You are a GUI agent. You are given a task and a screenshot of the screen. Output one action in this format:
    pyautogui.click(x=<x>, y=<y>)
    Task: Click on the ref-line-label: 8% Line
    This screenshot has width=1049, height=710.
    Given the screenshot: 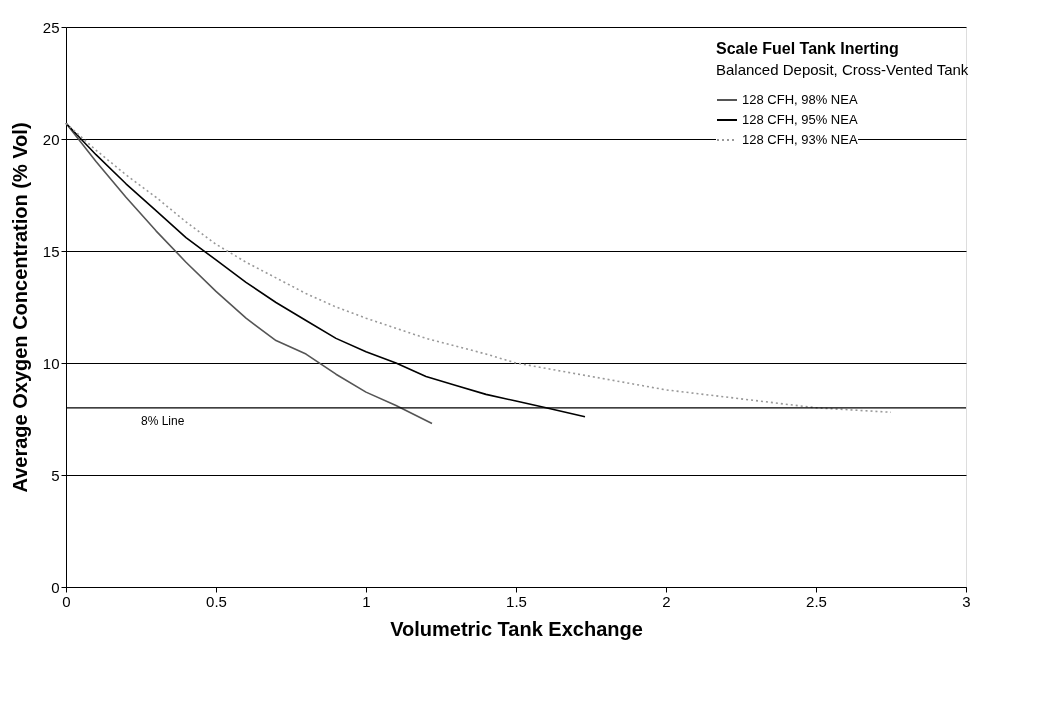 What is the action you would take?
    pyautogui.click(x=163, y=420)
    